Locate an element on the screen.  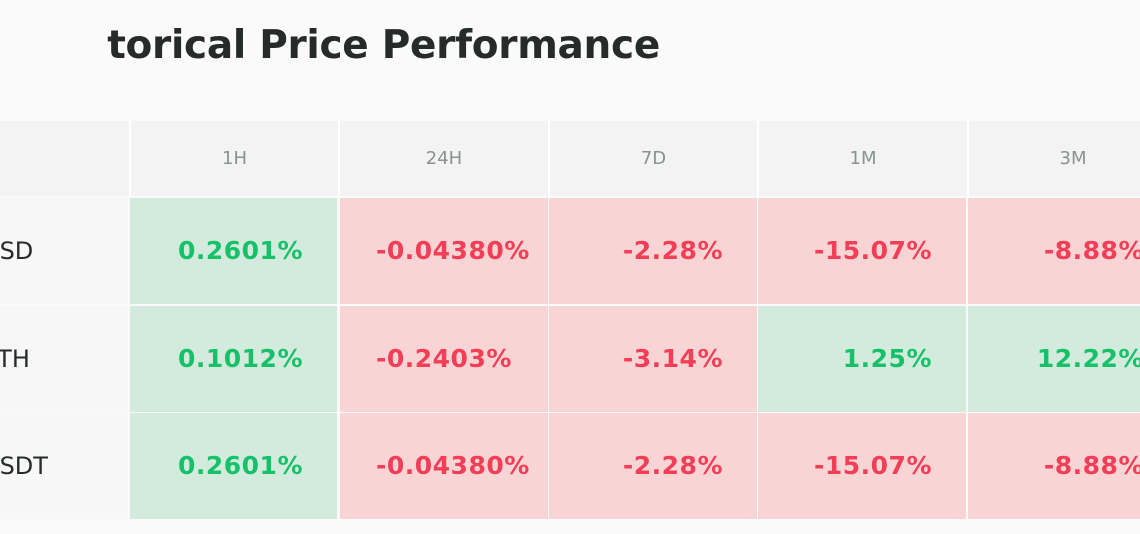
header-24h: 24H is located at coordinates (443, 158).